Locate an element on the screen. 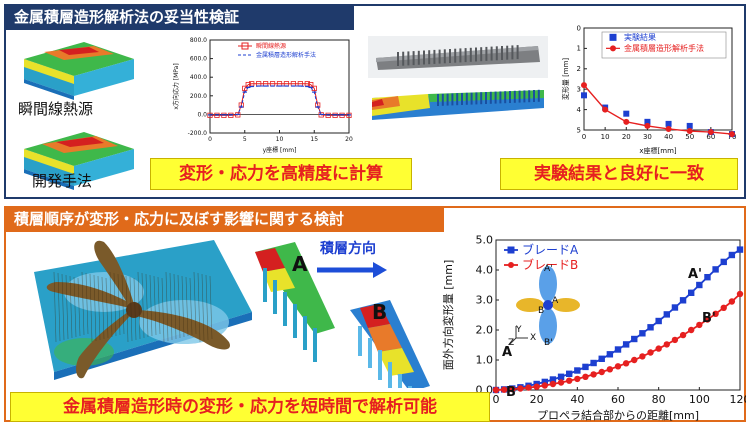  legend-label: 実験結果 is located at coordinates (640, 37).